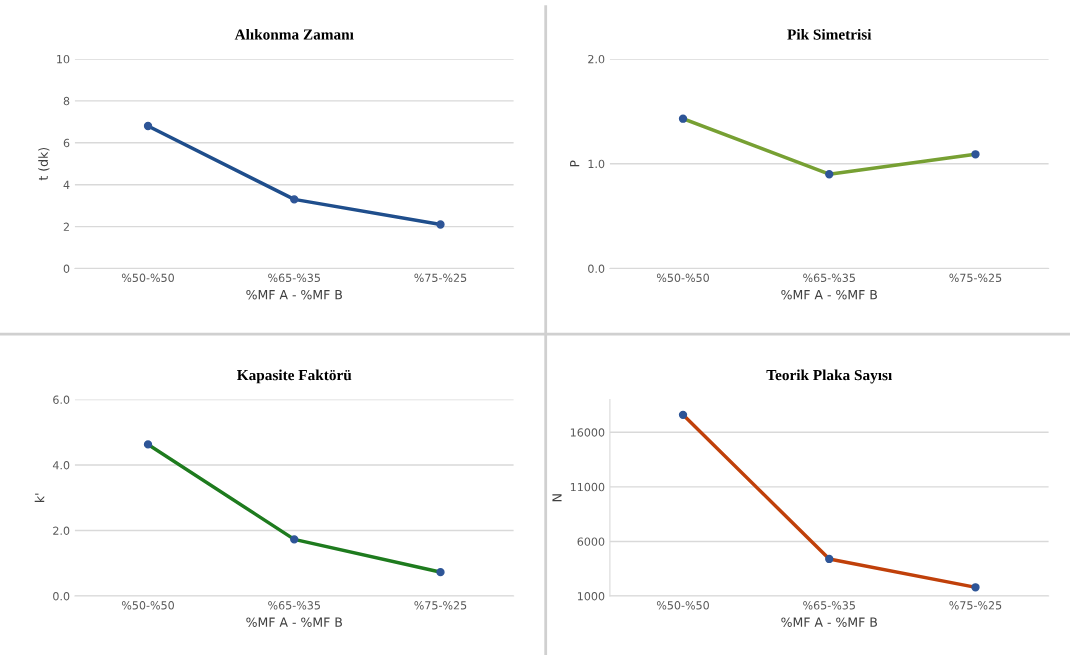 The image size is (1070, 655). What do you see at coordinates (294, 34) in the screenshot?
I see `chart-title: Alıkonma Zamanı` at bounding box center [294, 34].